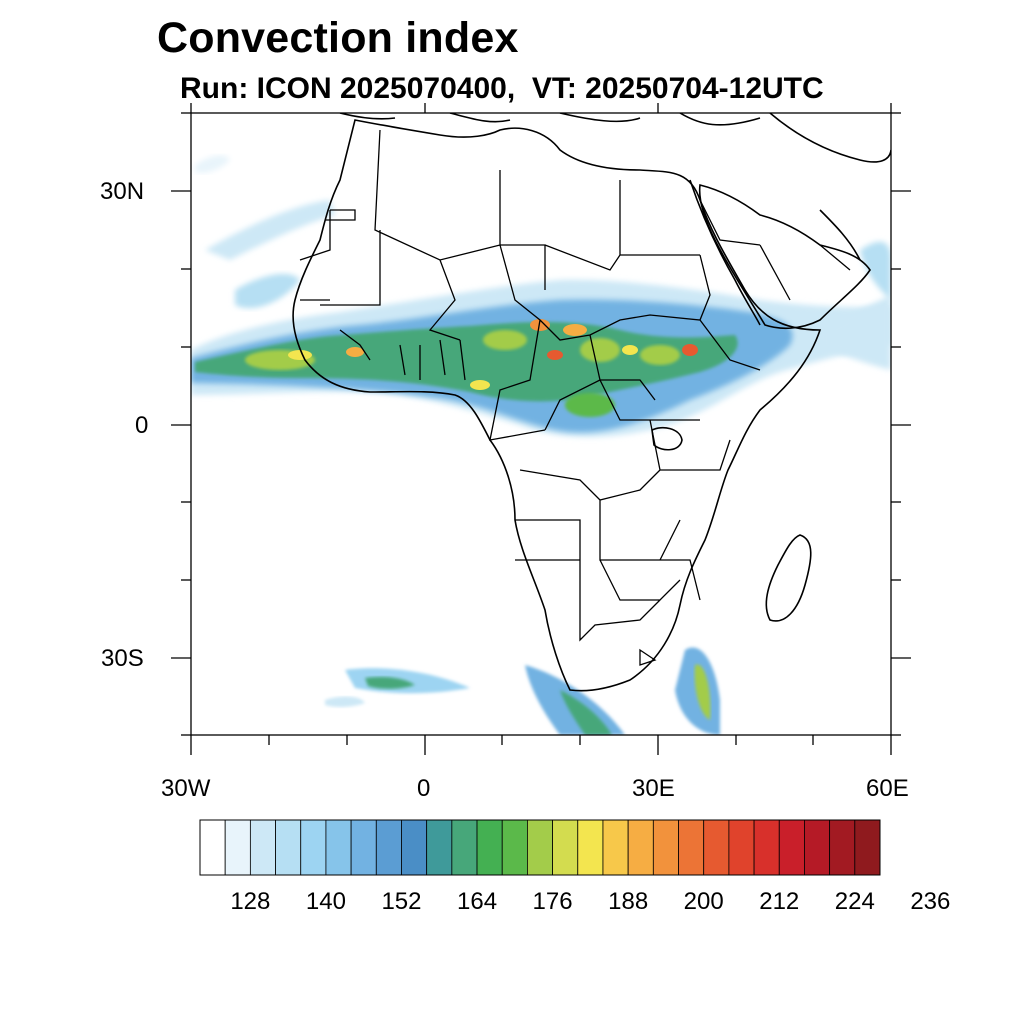  What do you see at coordinates (186, 788) in the screenshot?
I see `lon-label-30w: 30W` at bounding box center [186, 788].